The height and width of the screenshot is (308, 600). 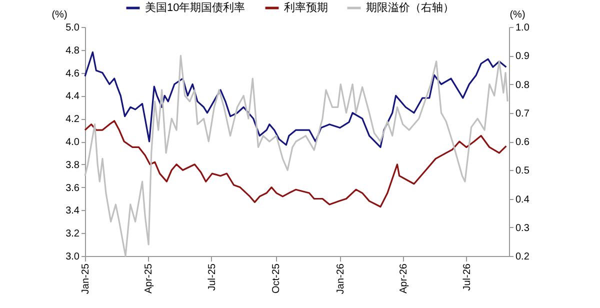 What do you see at coordinates (523, 28) in the screenshot?
I see `y2-tick-label: 1.0` at bounding box center [523, 28].